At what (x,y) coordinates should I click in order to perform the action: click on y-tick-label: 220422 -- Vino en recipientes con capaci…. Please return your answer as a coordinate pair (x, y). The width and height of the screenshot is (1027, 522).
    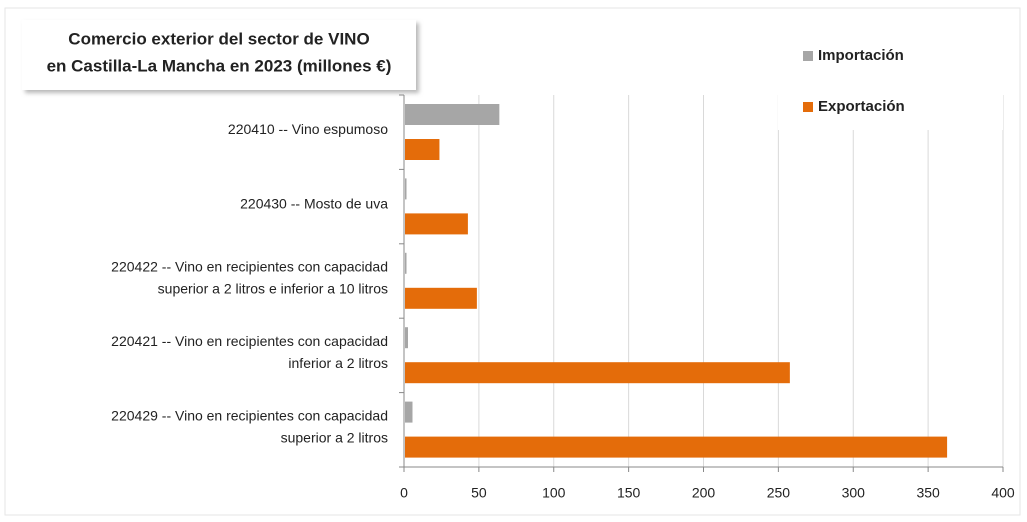
    Looking at the image, I should click on (249, 267).